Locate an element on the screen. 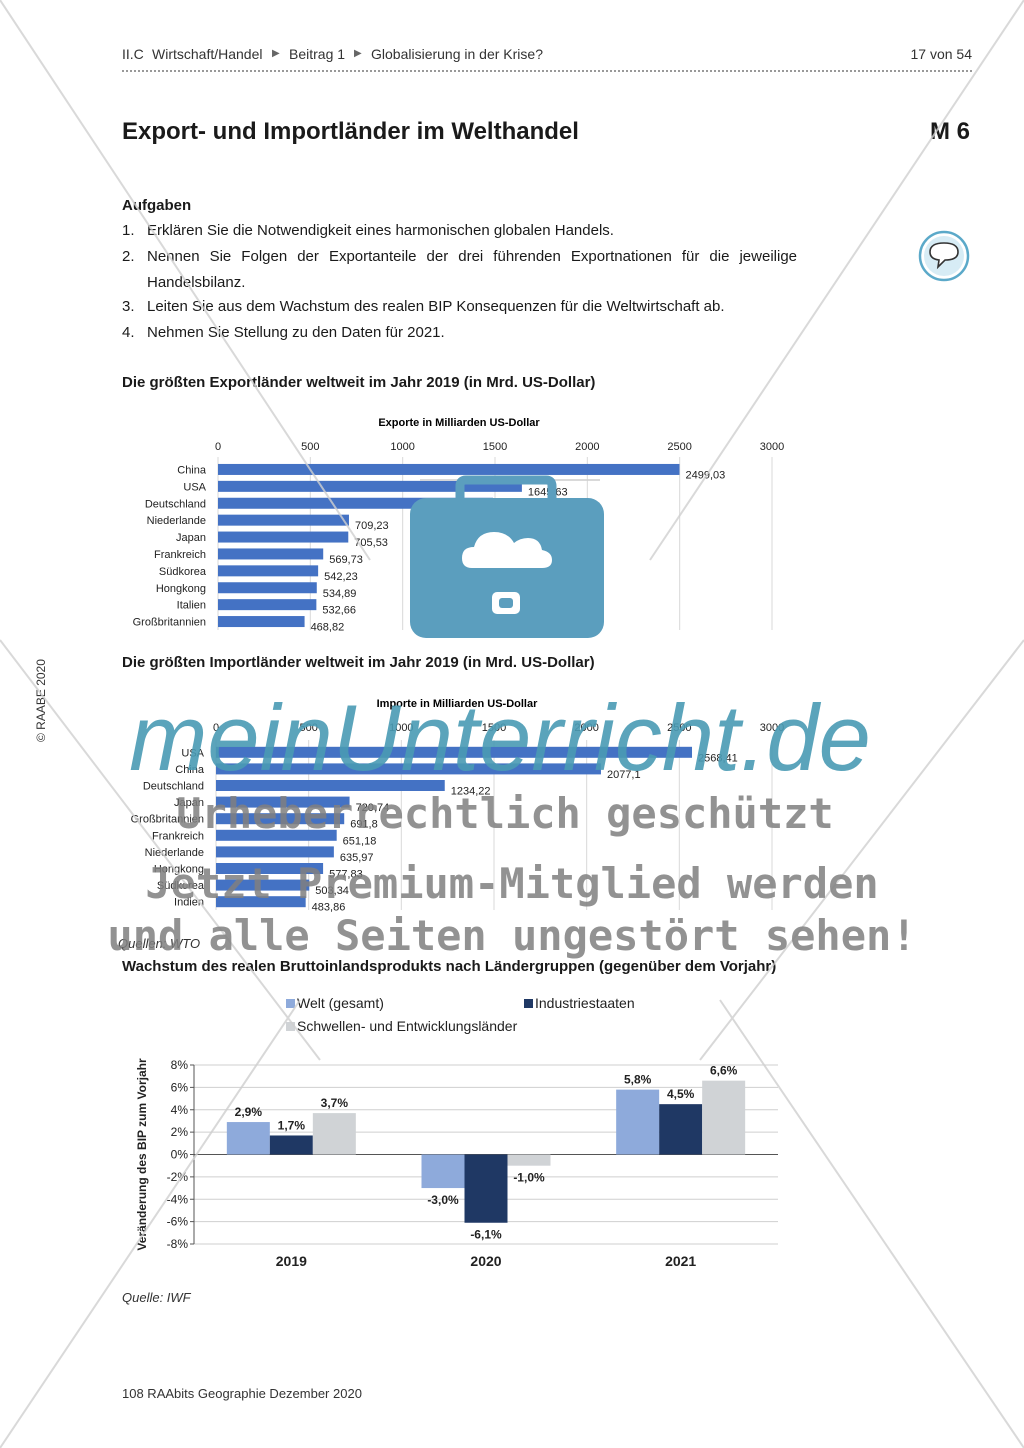  y-axis-label: Veränderung des BIP zum Vorjahr is located at coordinates (142, 1154).